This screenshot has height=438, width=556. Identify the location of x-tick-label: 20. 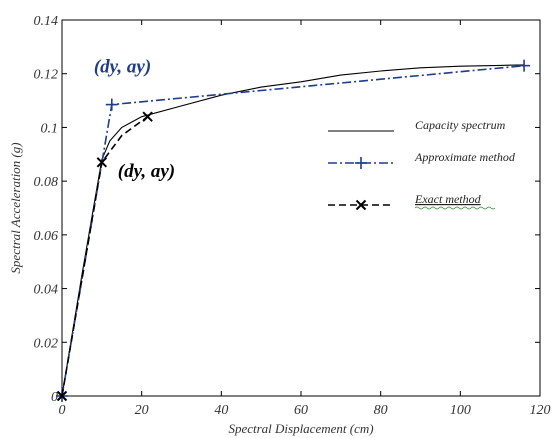
(142, 410).